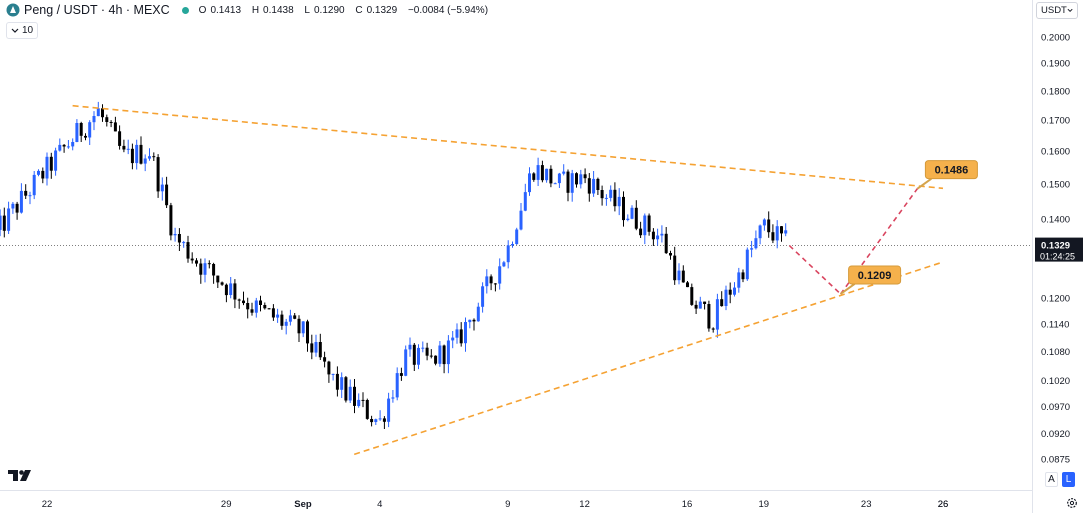 The width and height of the screenshot is (1083, 513). What do you see at coordinates (1057, 10) in the screenshot?
I see `currency-select: USDT` at bounding box center [1057, 10].